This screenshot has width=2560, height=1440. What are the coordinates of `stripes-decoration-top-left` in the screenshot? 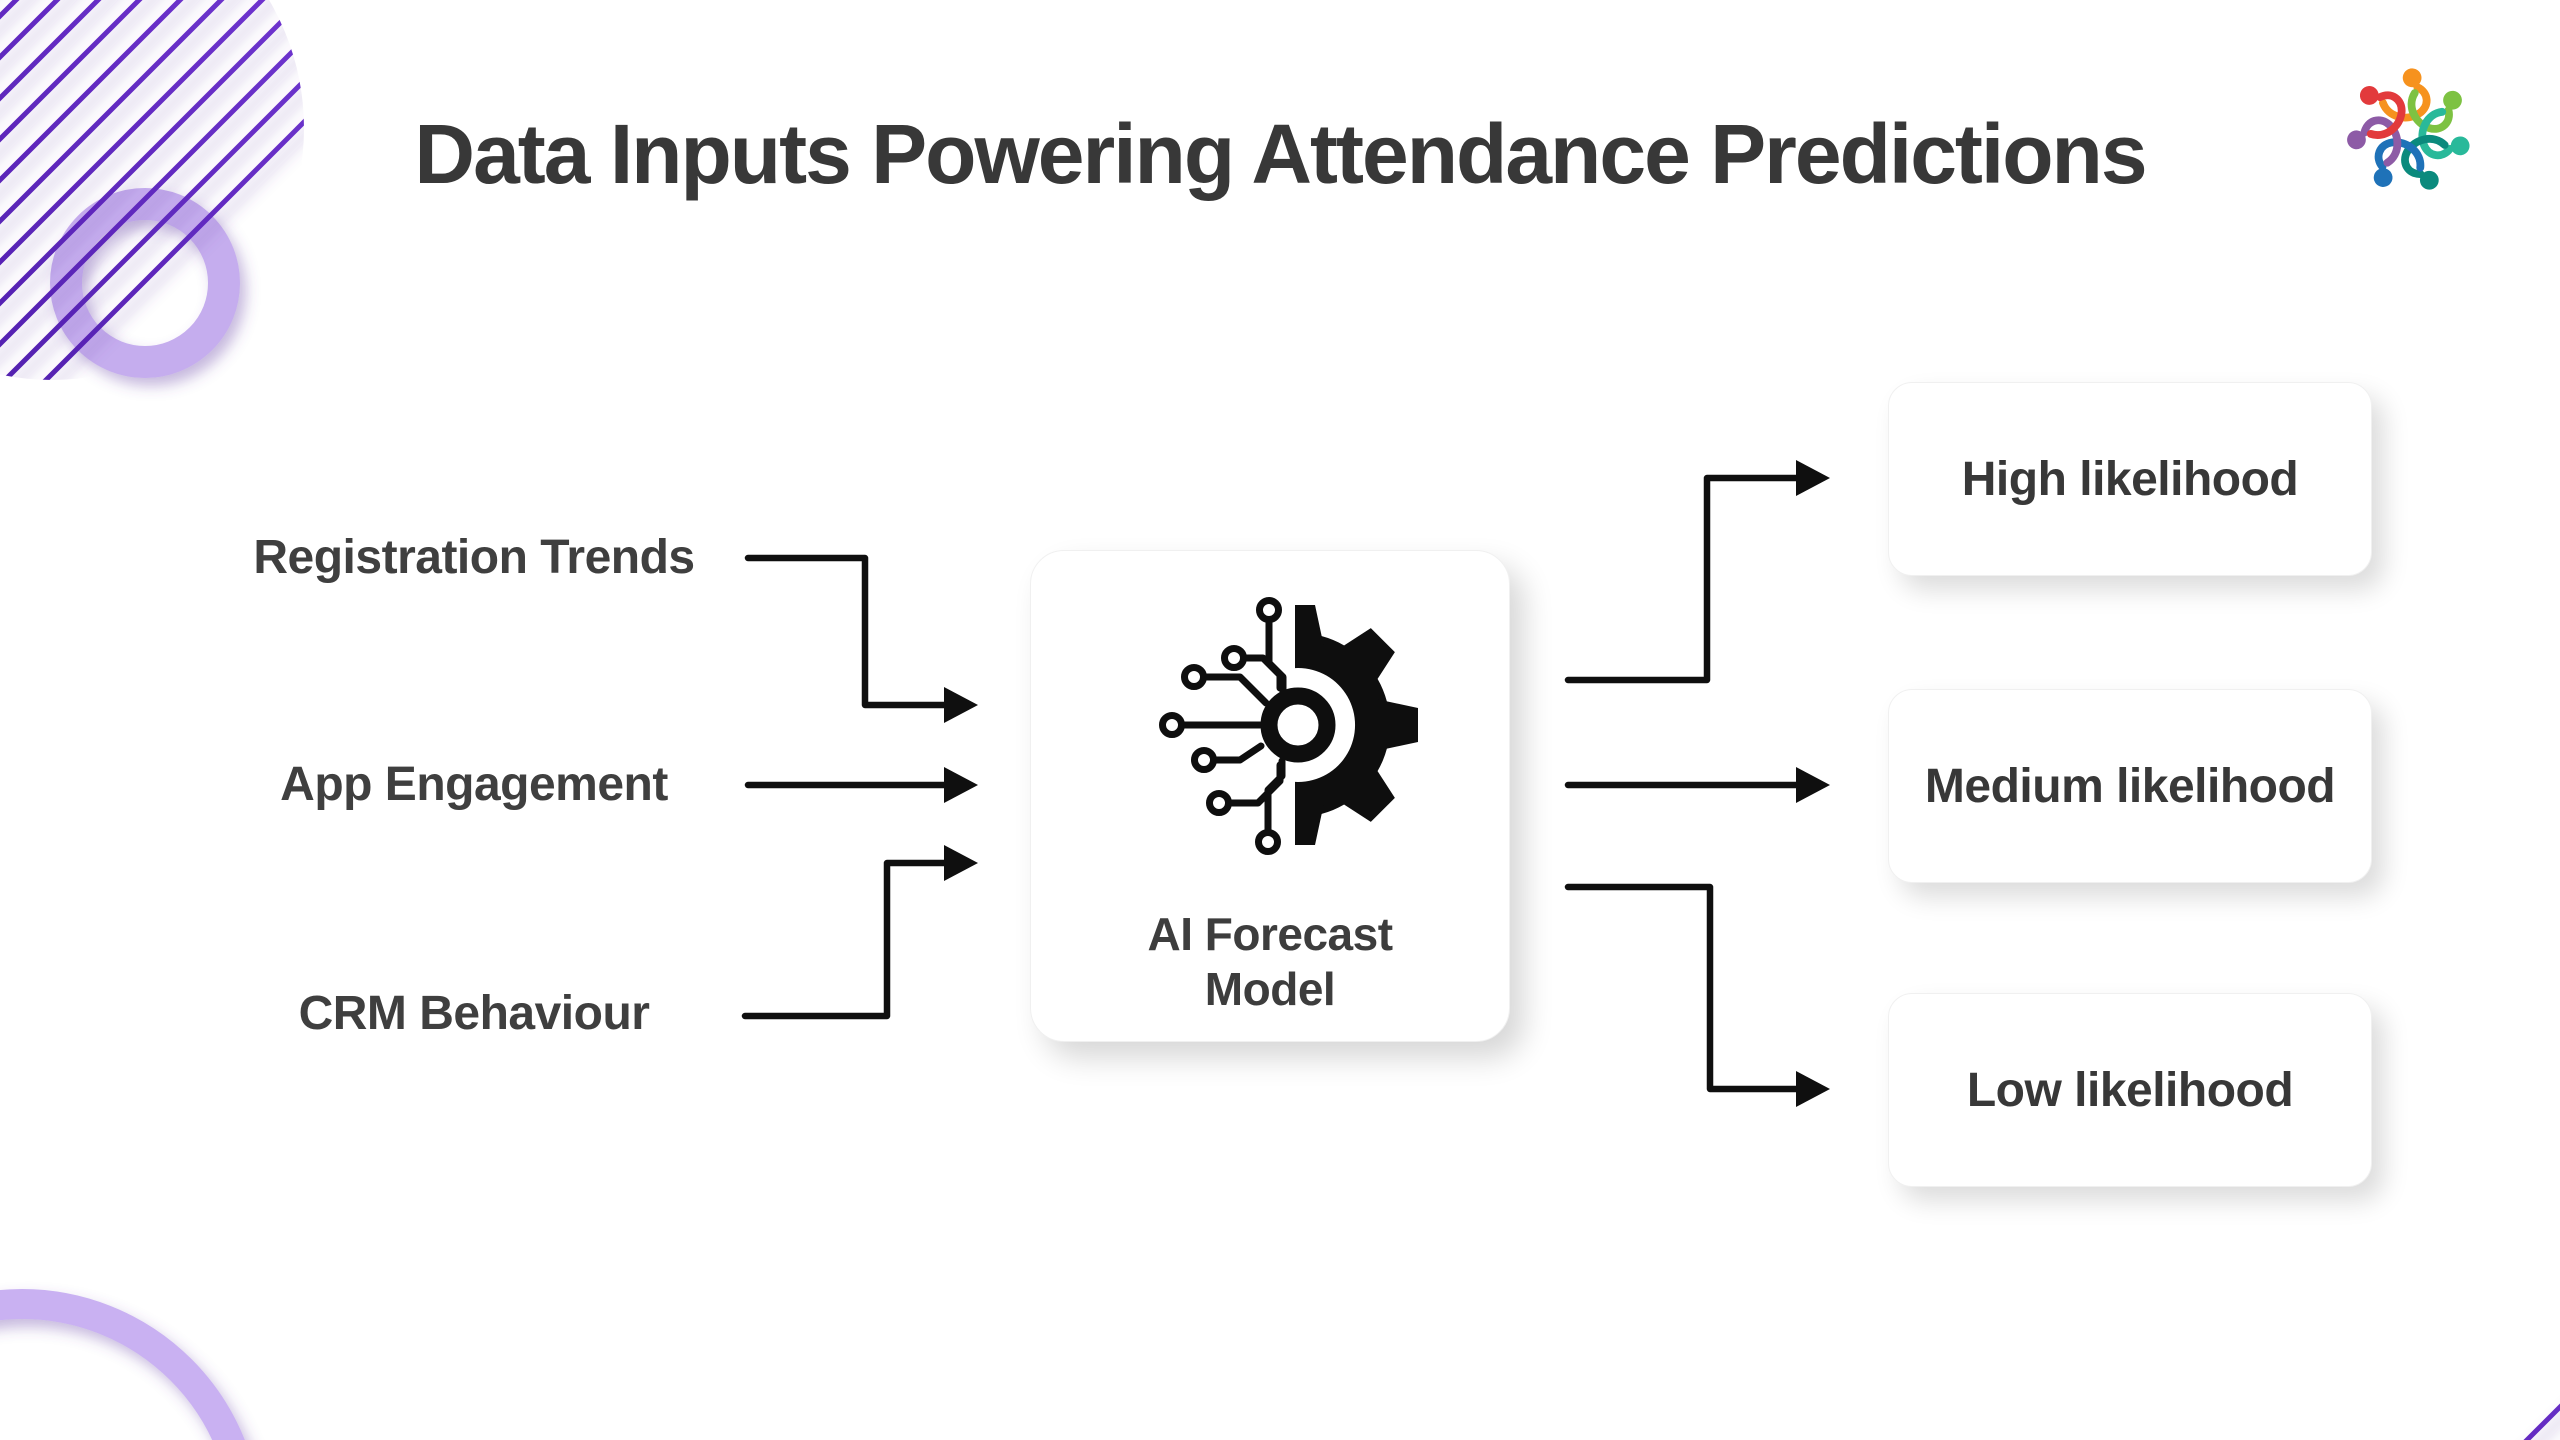 It's located at (152, 190).